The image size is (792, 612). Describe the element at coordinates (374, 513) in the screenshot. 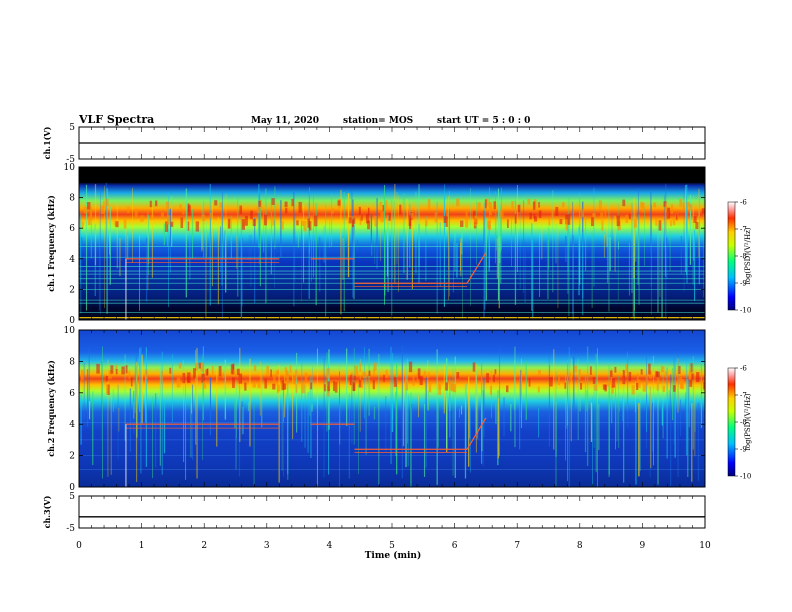

I see `panel-4: 5 -5 ch.3(V)` at that location.